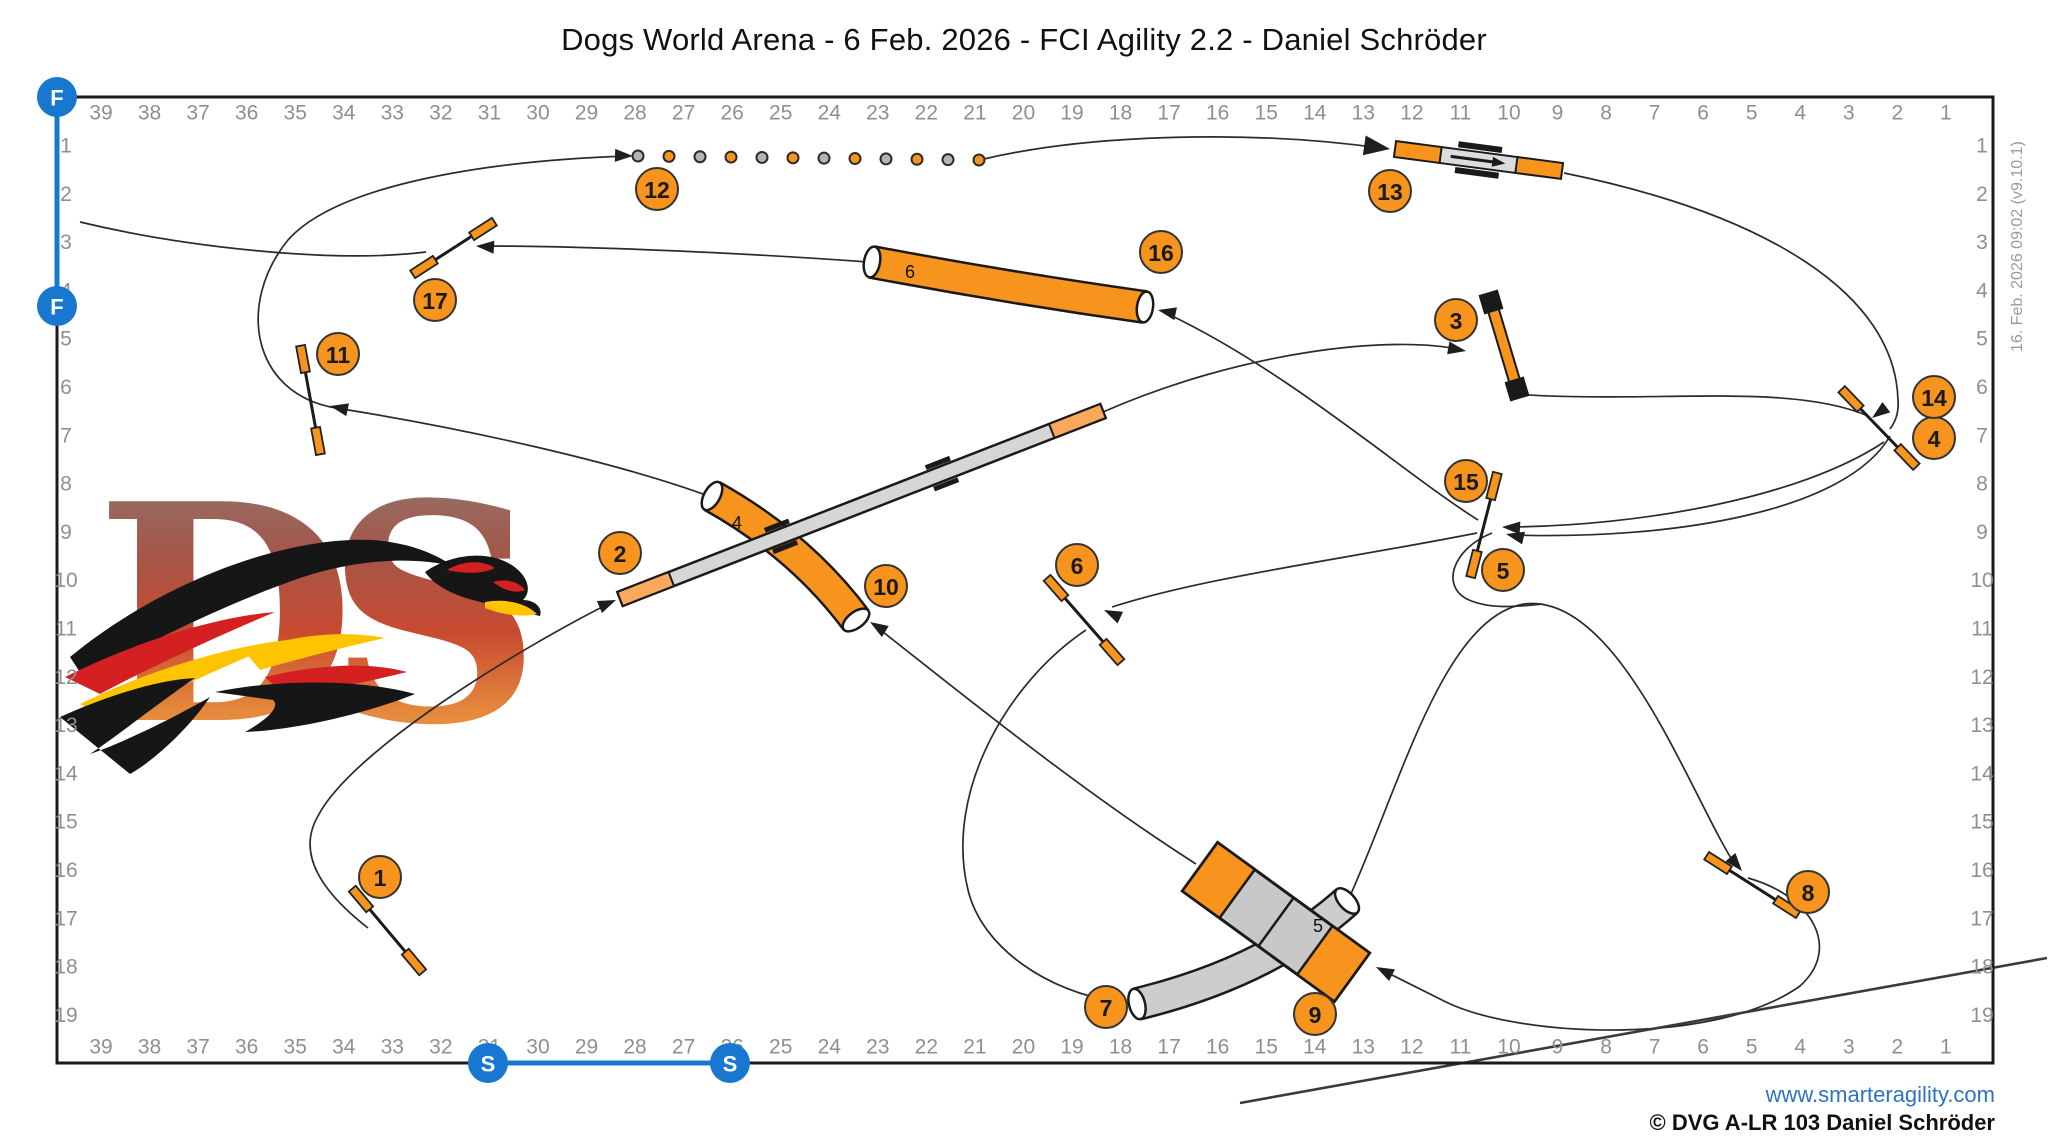 Image resolution: width=2048 pixels, height=1145 pixels. I want to click on grid-col-label-bottom: 28, so click(634, 1047).